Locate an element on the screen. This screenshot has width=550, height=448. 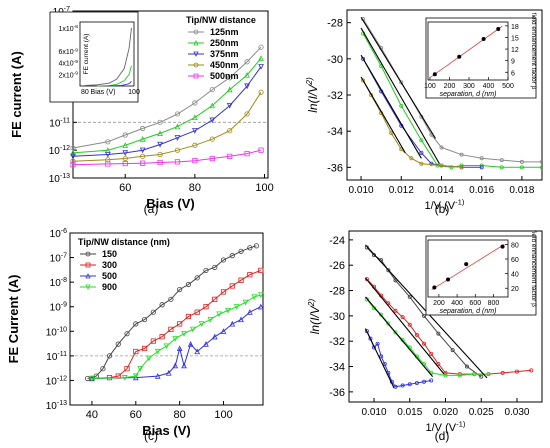
x-axis-label: Bias (V) is located at coordinates (170, 203).